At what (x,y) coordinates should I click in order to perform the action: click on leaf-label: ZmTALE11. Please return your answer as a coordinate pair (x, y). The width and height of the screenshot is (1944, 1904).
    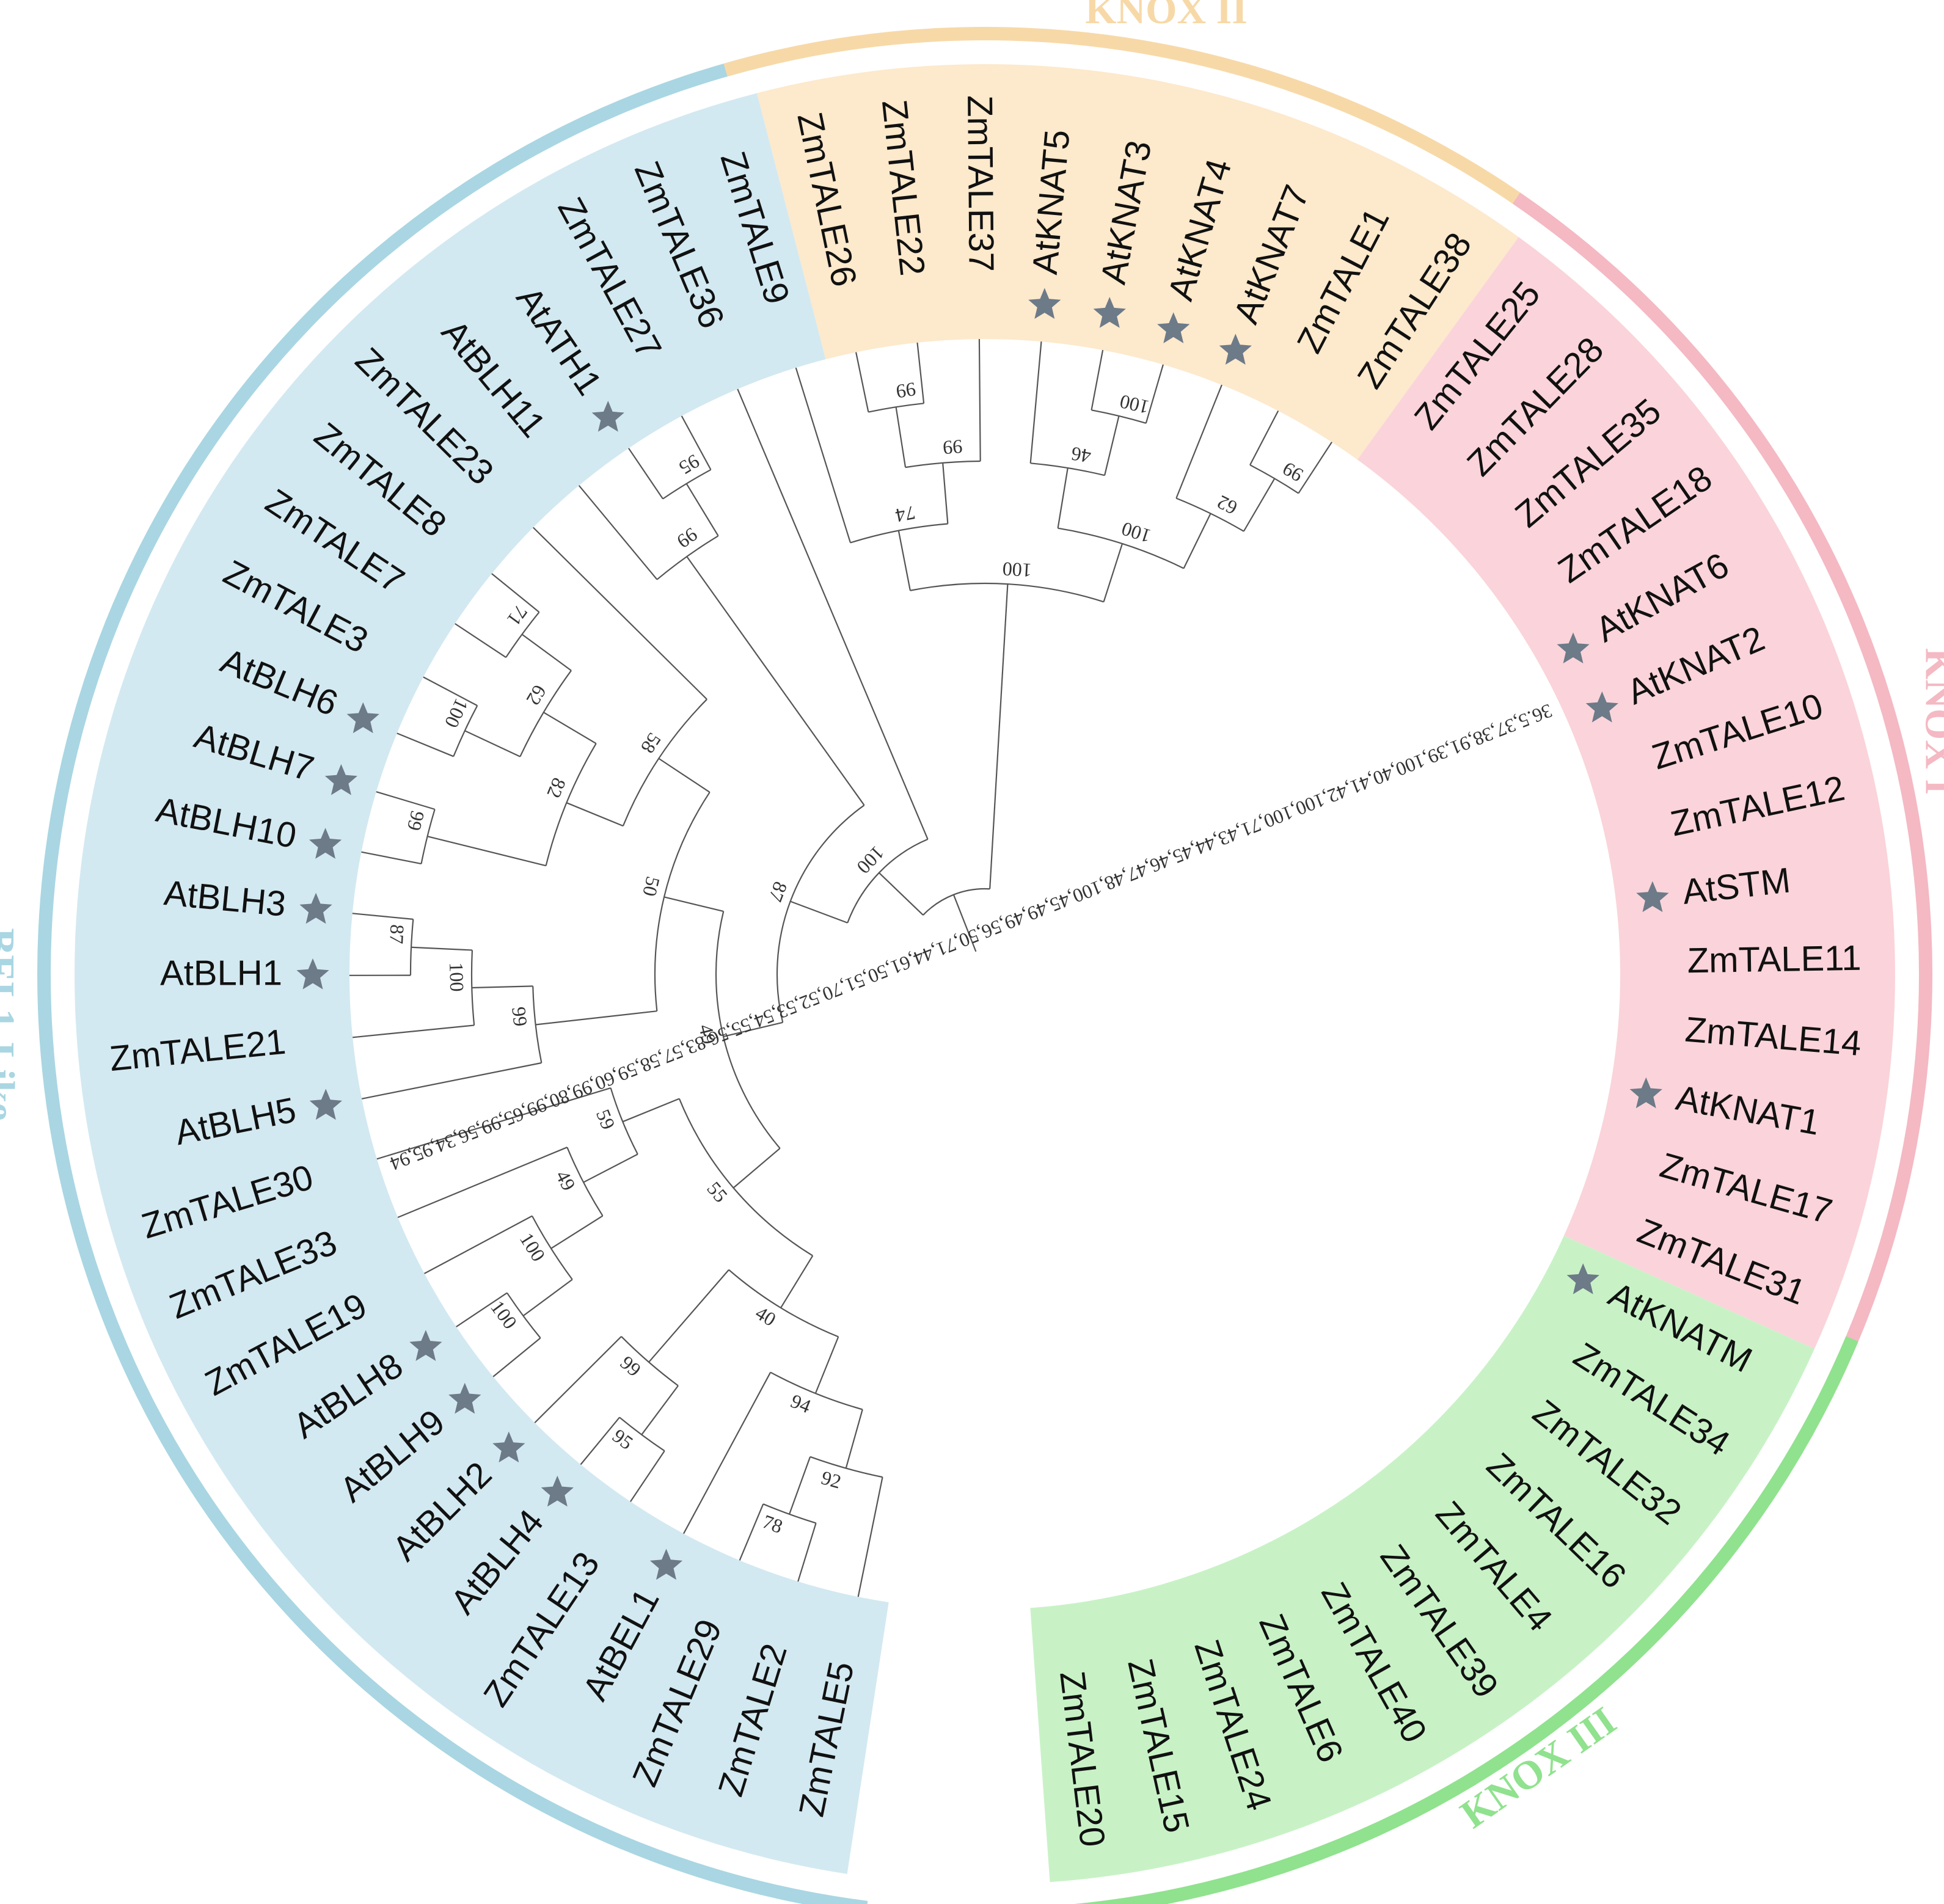
    Looking at the image, I should click on (1774, 959).